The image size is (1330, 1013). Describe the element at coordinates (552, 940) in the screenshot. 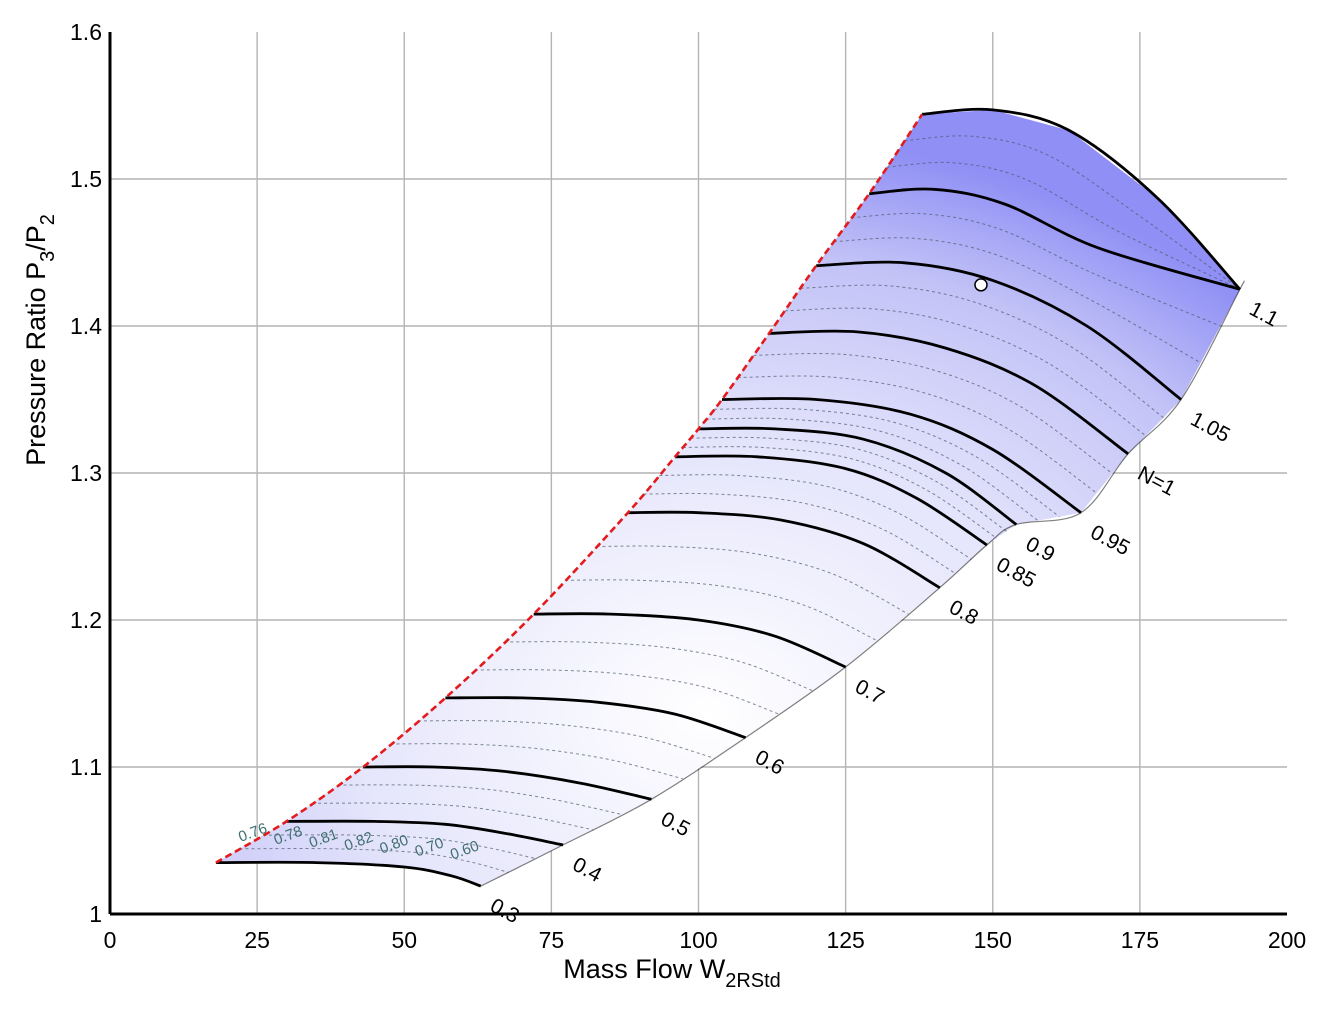

I see `x-tick-label: 75` at that location.